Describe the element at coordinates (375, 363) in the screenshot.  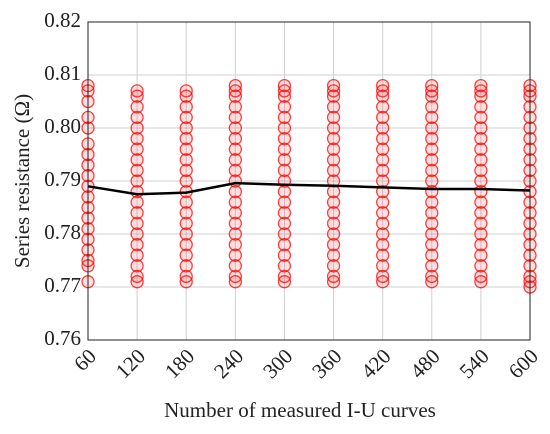
I see `x-tick-label: 420` at that location.